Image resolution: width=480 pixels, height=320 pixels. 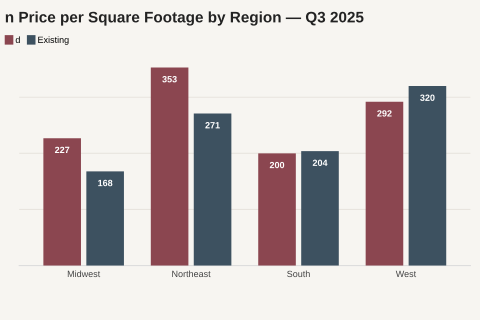 What do you see at coordinates (212, 125) in the screenshot?
I see `data-label: 271` at bounding box center [212, 125].